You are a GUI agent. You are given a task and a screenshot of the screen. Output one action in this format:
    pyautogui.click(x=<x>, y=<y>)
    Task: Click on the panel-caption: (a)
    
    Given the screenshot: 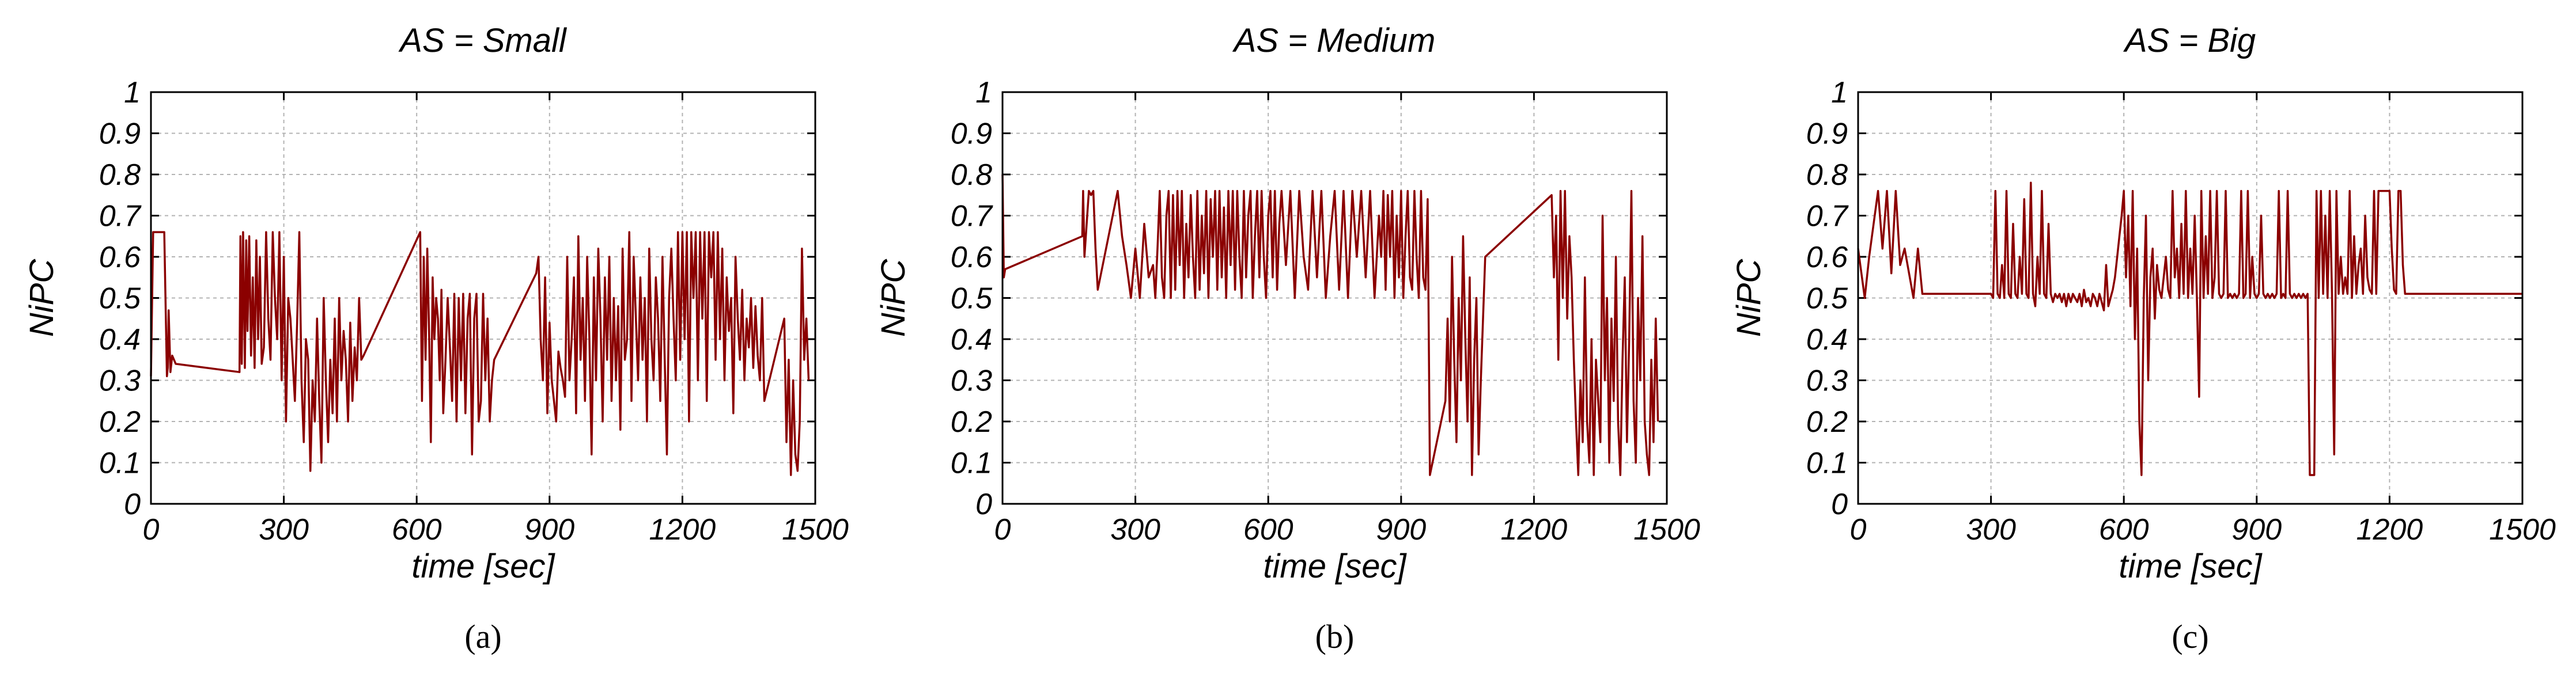 What is the action you would take?
    pyautogui.click(x=482, y=637)
    